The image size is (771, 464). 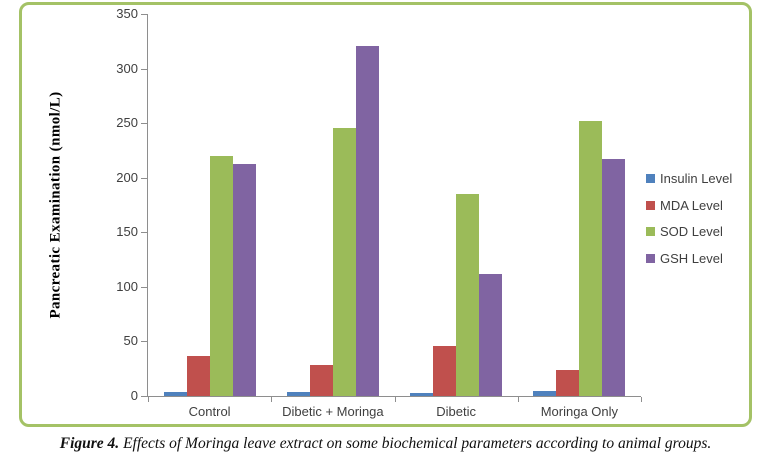 I want to click on y-tick-label-0: 0, so click(x=134, y=395).